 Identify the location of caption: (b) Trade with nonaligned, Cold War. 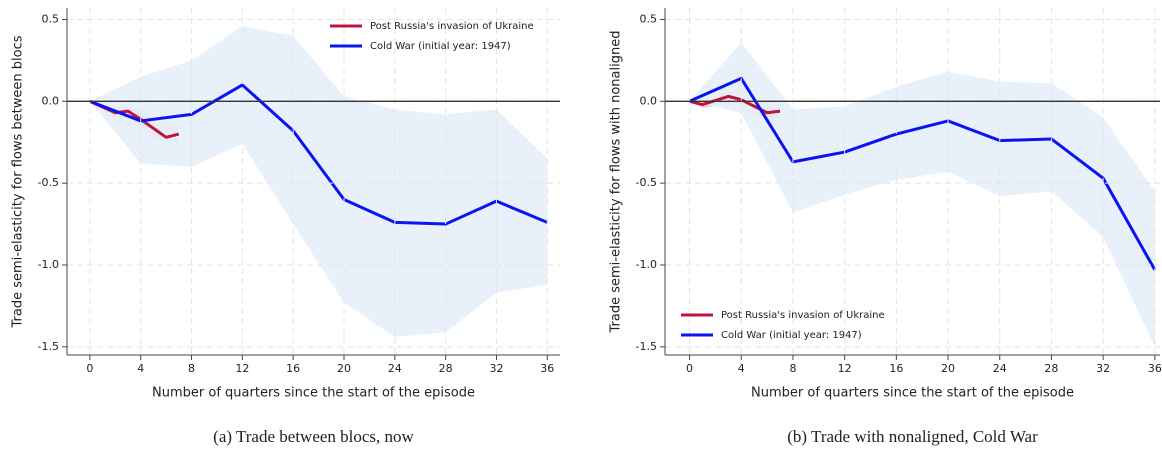
(912, 436).